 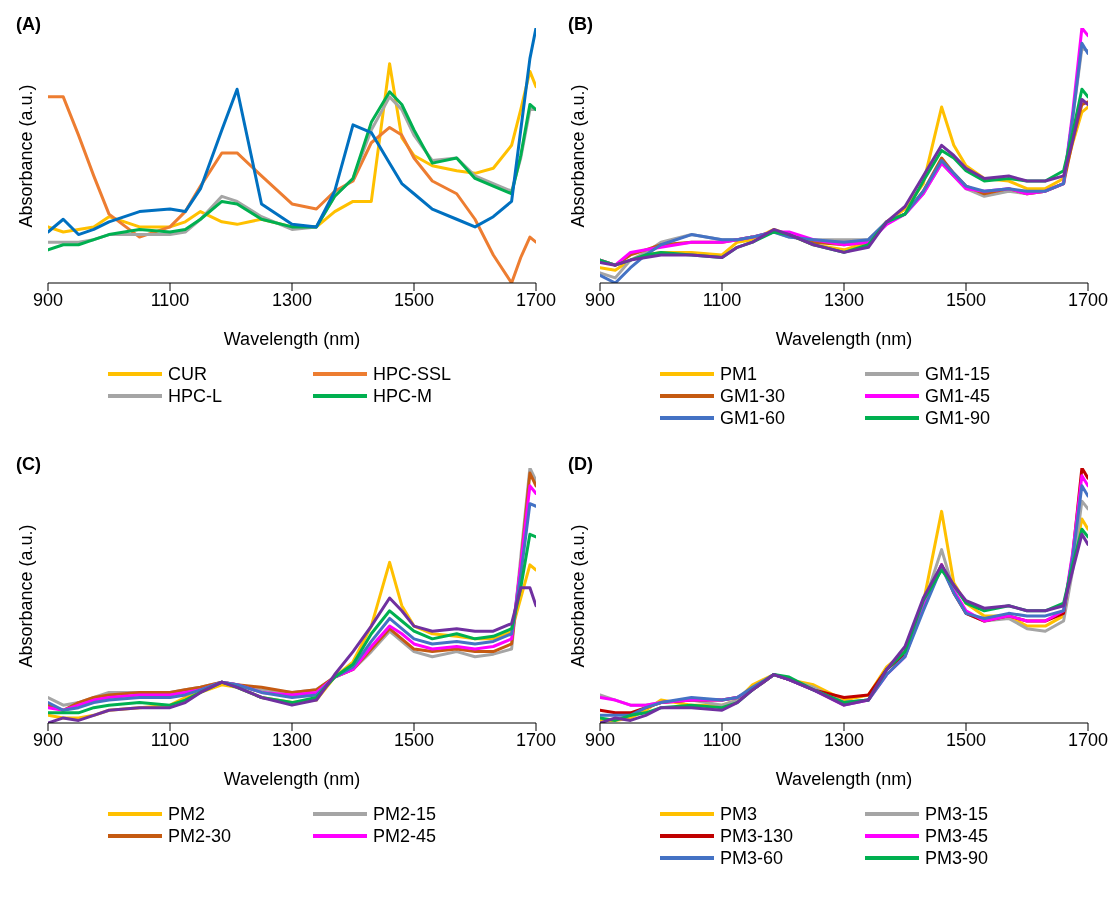 What do you see at coordinates (739, 374) in the screenshot?
I see `legend-label: PM1` at bounding box center [739, 374].